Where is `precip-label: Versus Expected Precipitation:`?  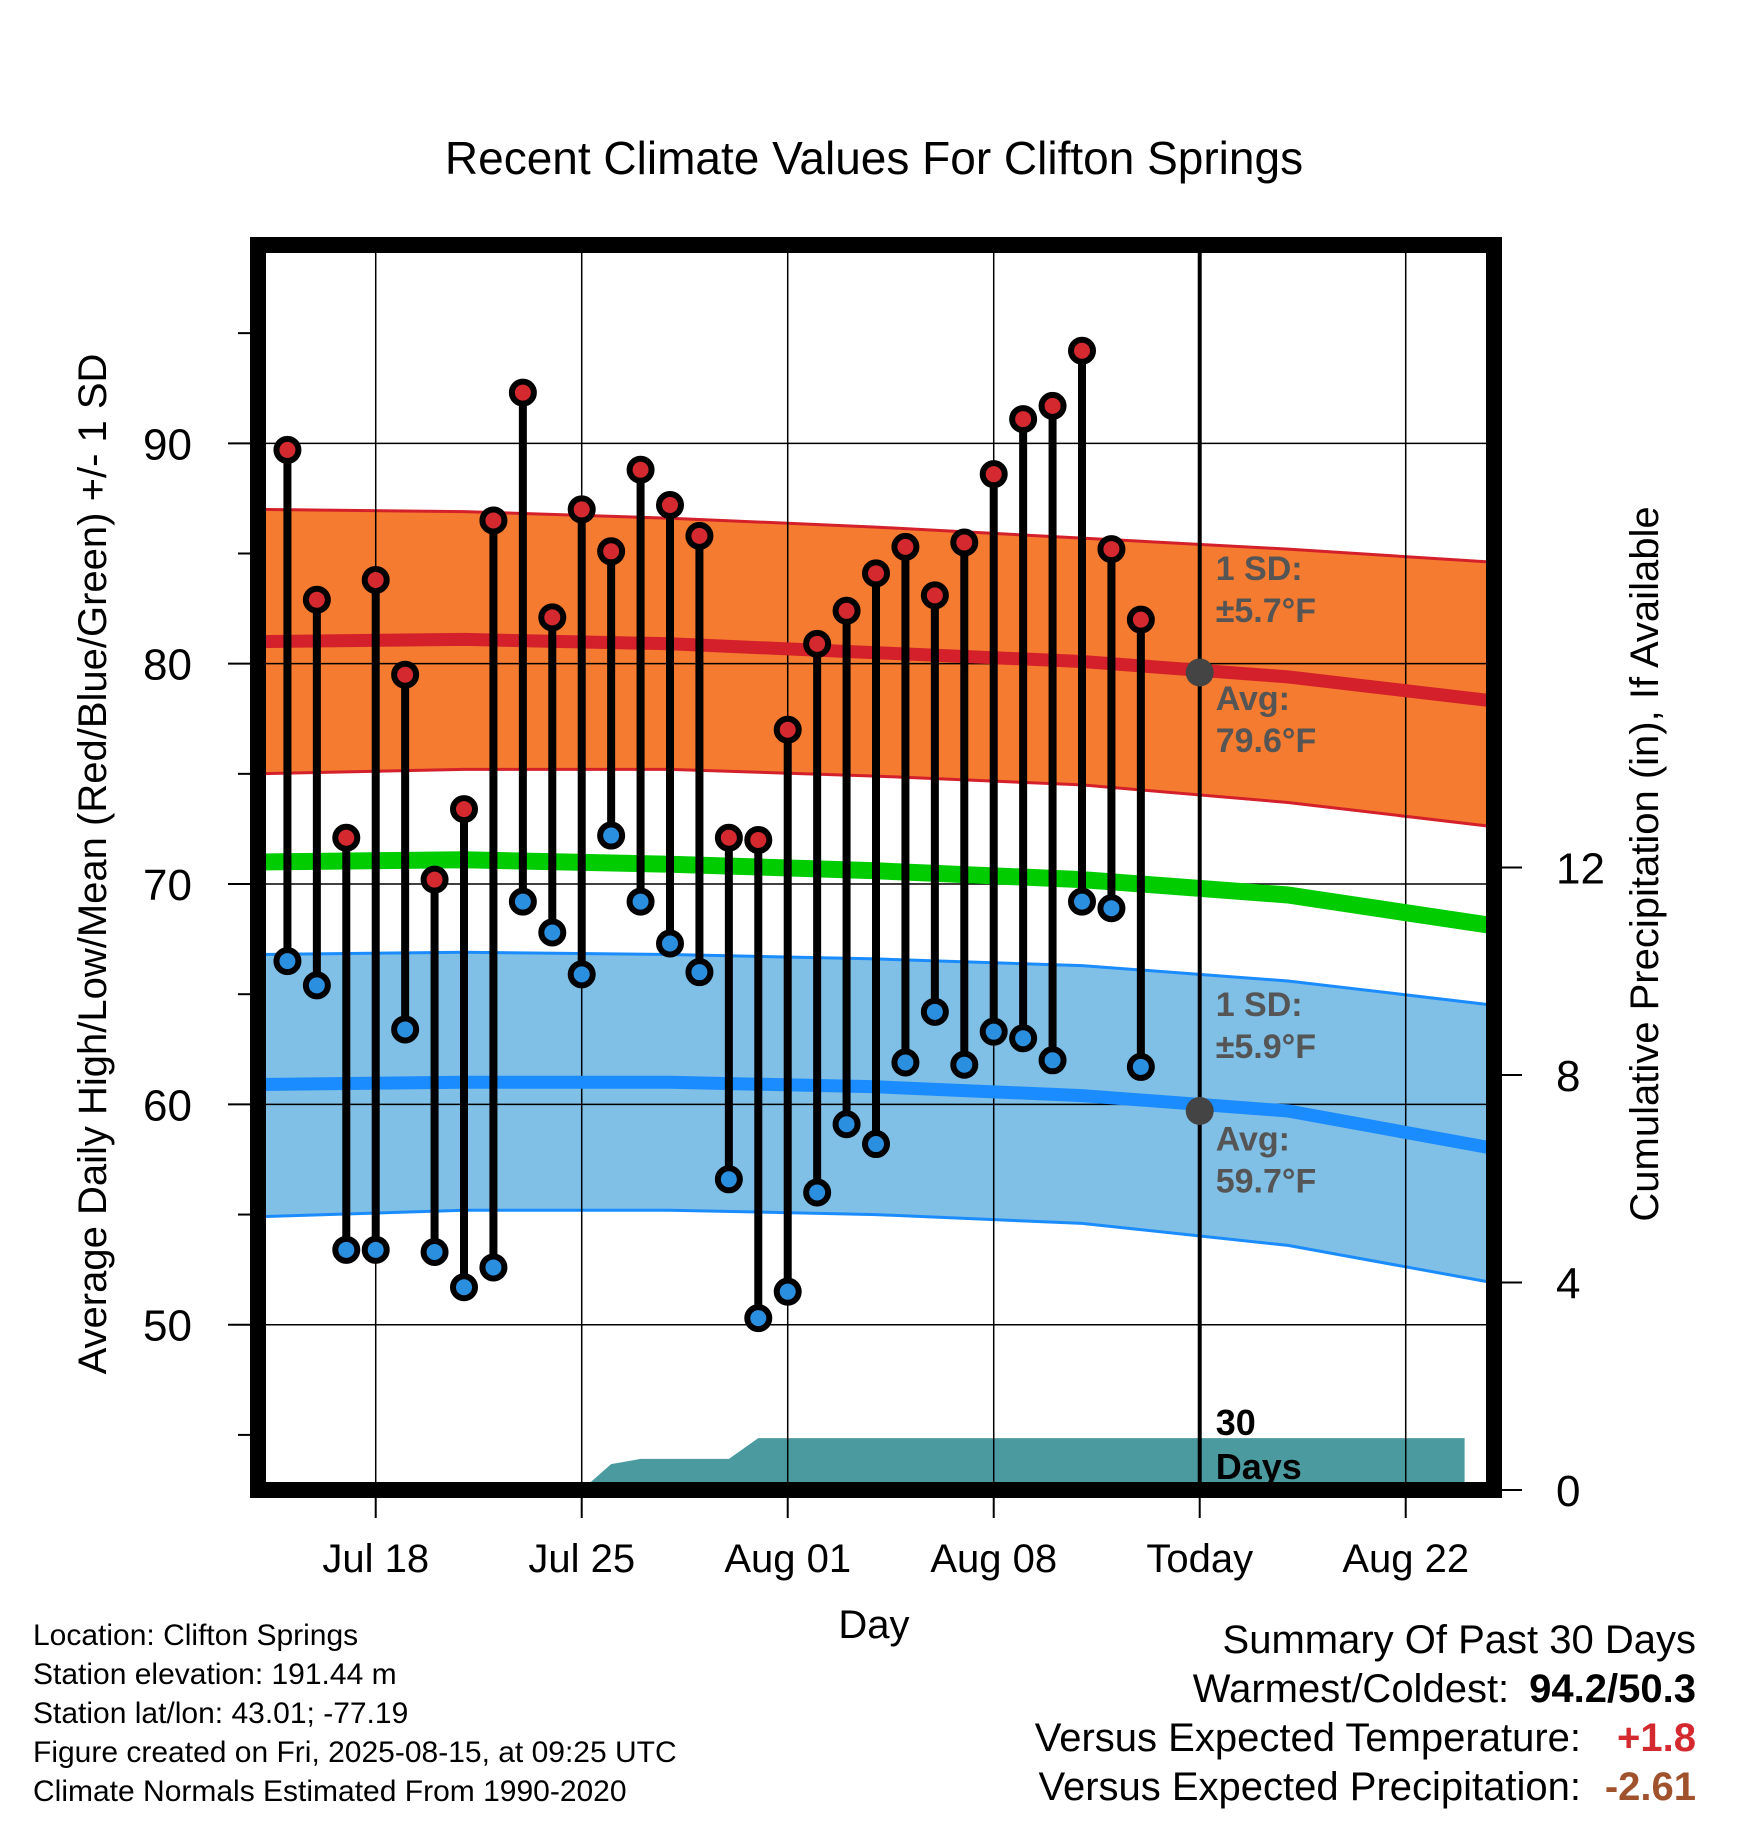 precip-label: Versus Expected Precipitation: is located at coordinates (1309, 1787).